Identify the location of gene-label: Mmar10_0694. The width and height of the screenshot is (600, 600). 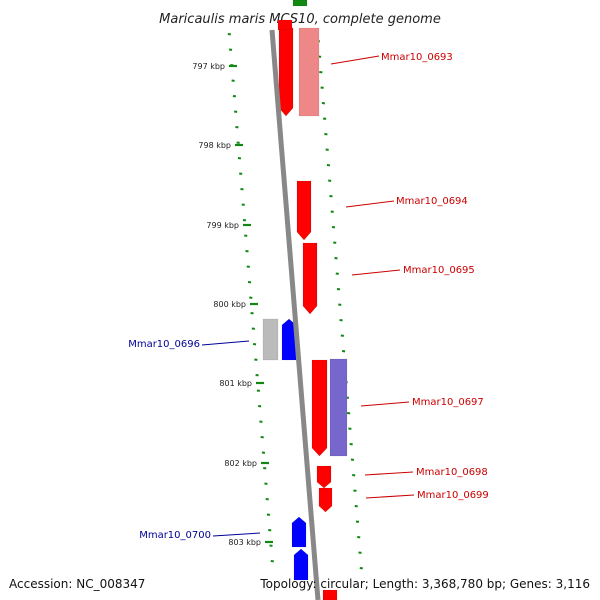
(432, 201).